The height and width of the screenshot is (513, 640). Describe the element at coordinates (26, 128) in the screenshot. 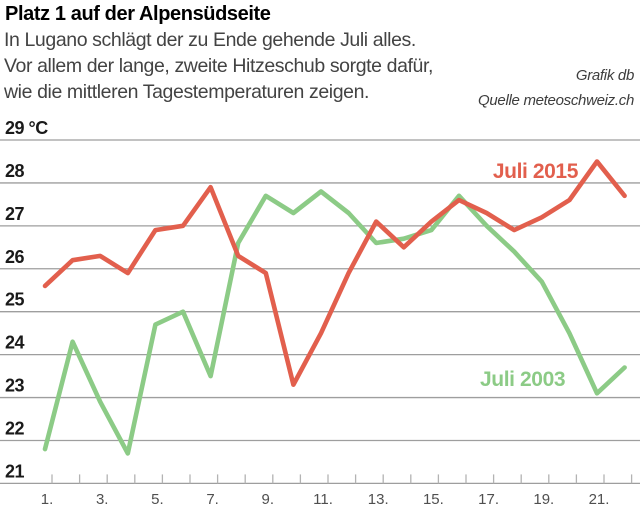

I see `y-axis-label-29: 29 °C` at that location.